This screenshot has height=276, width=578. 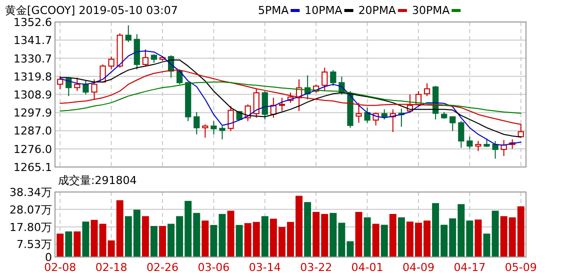 What do you see at coordinates (33, 95) in the screenshot?
I see `y-tick-label: 1308.9` at bounding box center [33, 95].